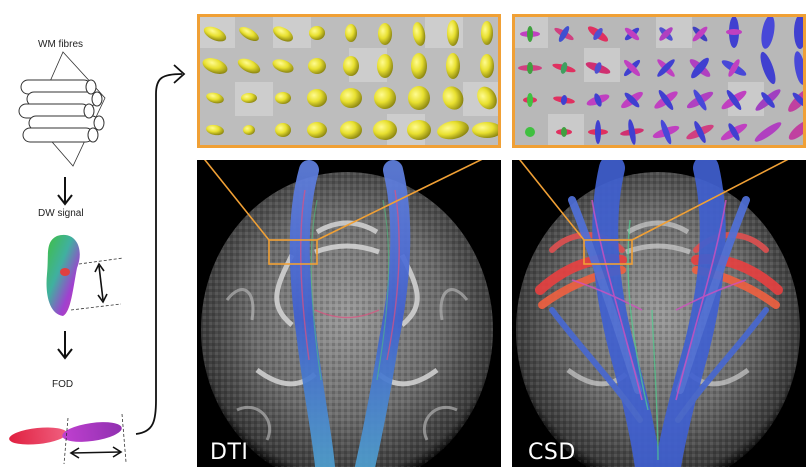  I want to click on dw-signal-glyph, so click(85, 275).